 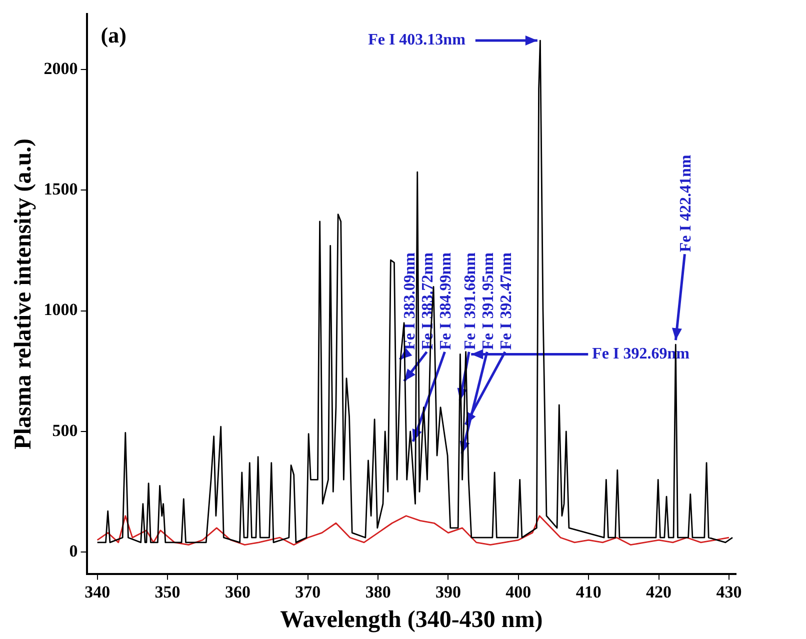 What do you see at coordinates (446, 301) in the screenshot?
I see `annotation: Fe I 384.99nm` at bounding box center [446, 301].